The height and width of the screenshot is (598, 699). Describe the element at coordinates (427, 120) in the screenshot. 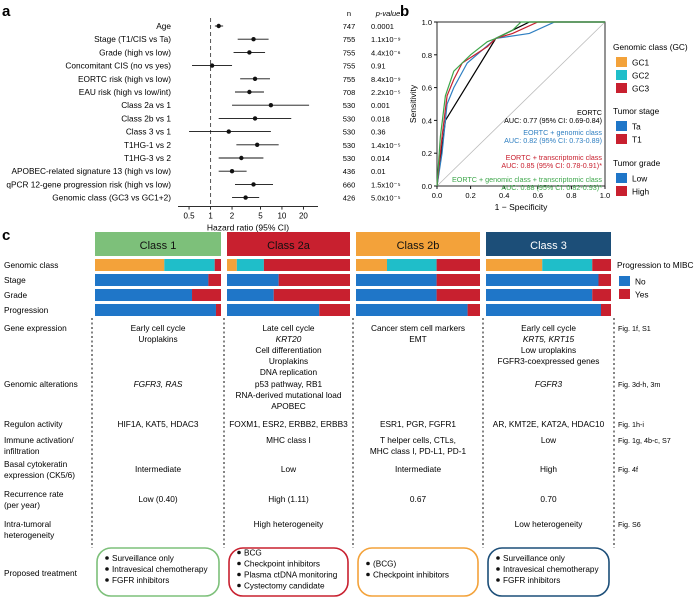

I see `roc-y-tick-label: 0.4` at that location.